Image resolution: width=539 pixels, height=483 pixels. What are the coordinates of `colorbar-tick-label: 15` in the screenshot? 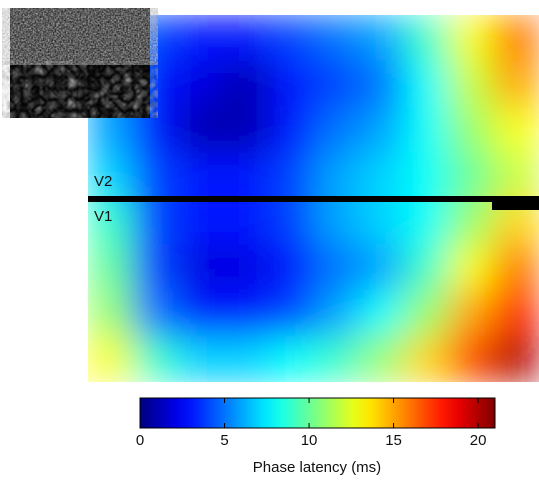 It's located at (393, 440).